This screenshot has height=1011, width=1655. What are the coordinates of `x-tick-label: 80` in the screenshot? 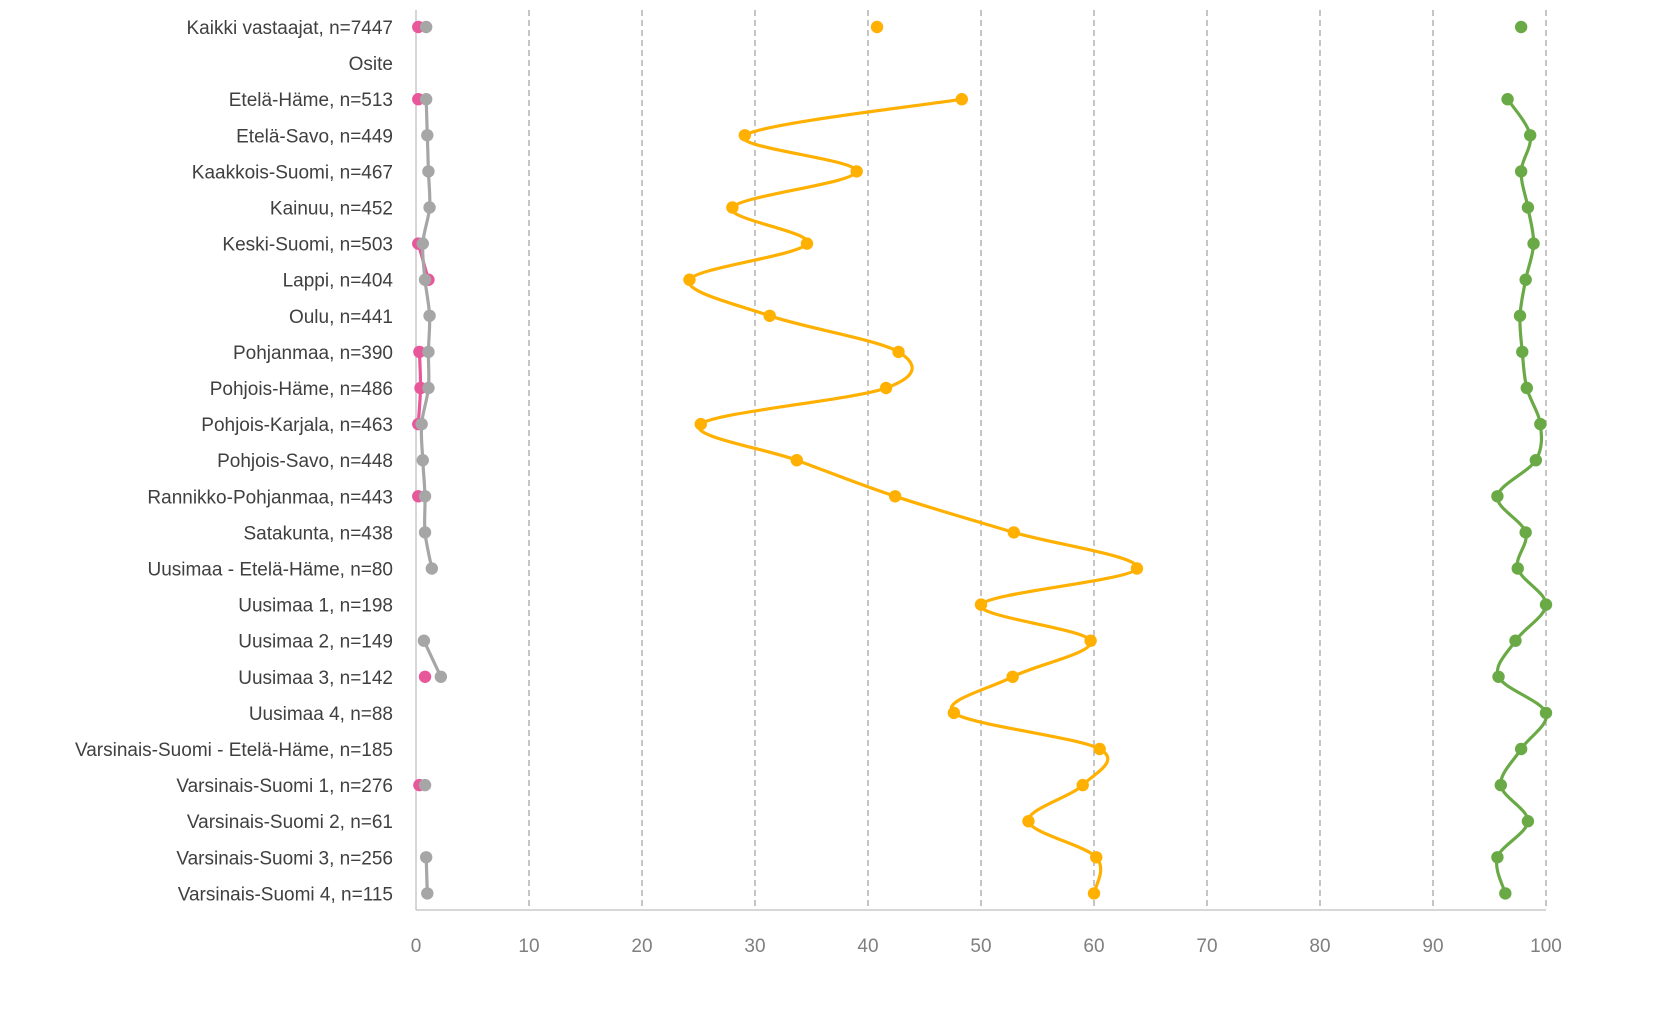 It's located at (1319, 946).